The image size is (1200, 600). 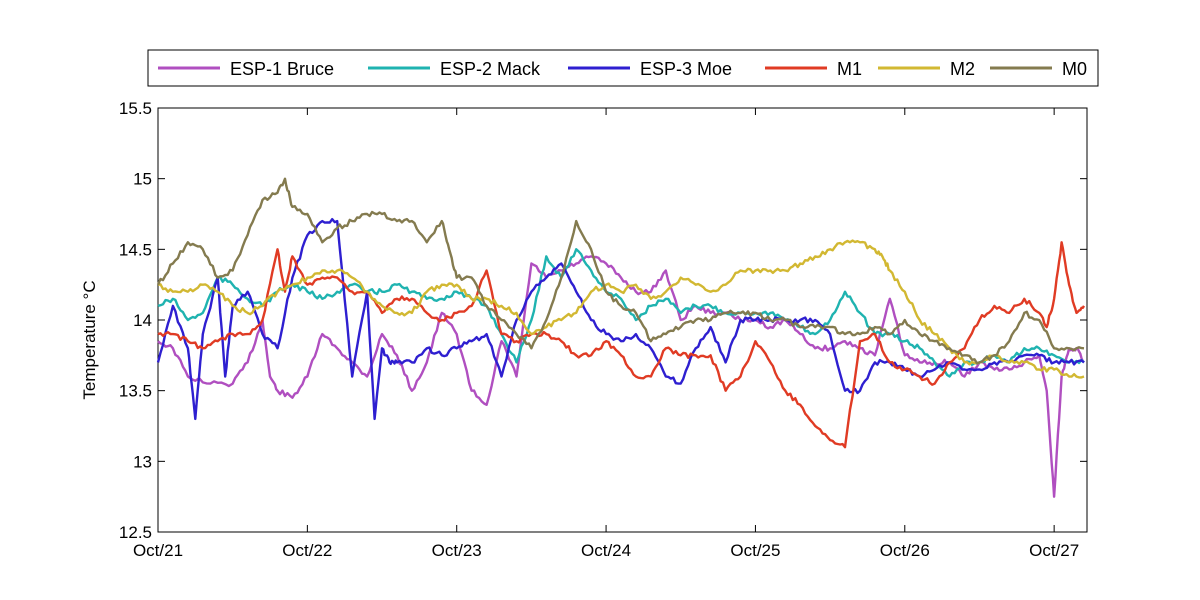 I want to click on y-axis-title: Temperature °C, so click(x=89, y=339).